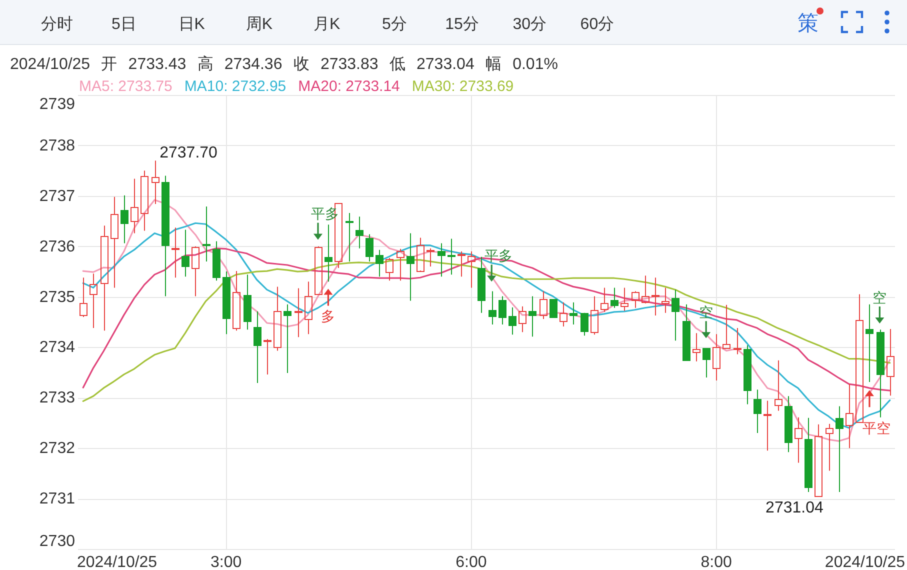  Describe the element at coordinates (57, 195) in the screenshot. I see `y-tick-label: 2737` at that location.